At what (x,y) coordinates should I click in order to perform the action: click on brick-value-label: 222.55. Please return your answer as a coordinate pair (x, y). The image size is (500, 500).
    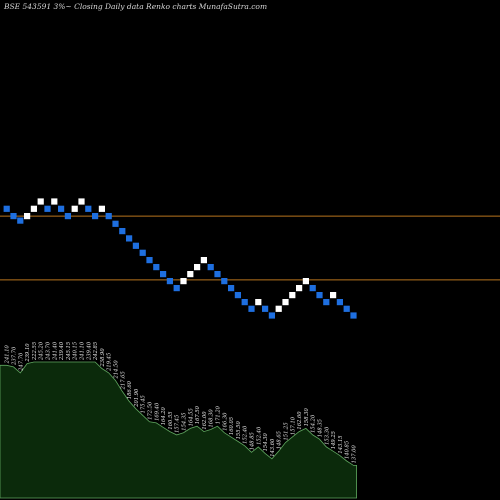
    Looking at the image, I should click on (35, 351).